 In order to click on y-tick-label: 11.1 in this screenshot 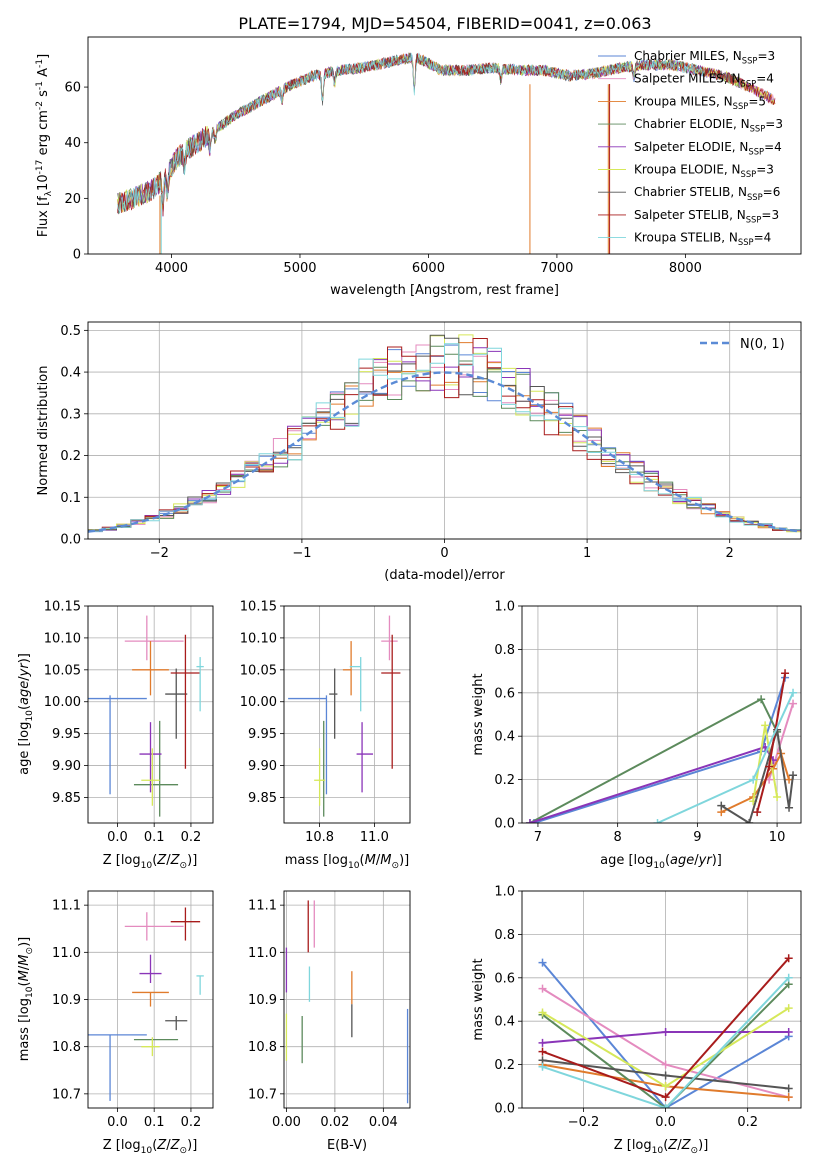, I will do `click(66, 906)`.